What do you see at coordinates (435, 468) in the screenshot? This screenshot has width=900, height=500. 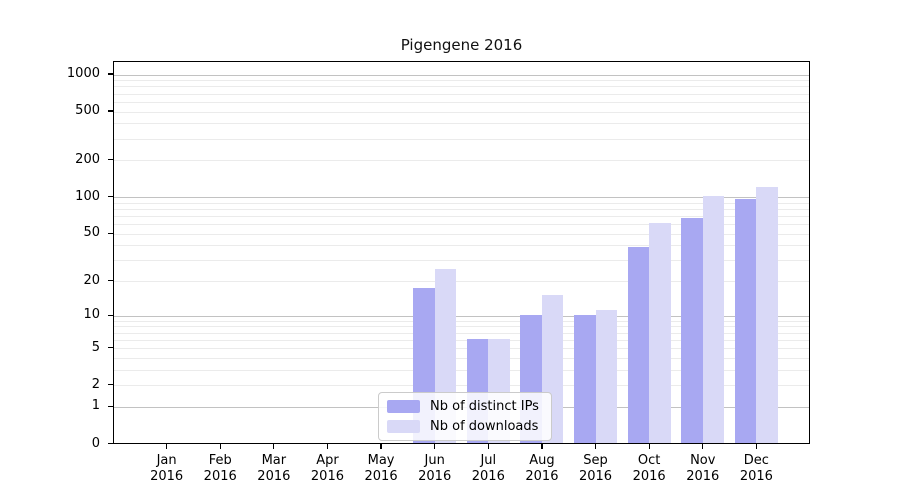 I see `x-tick-label-jun: Jun 2016` at bounding box center [435, 468].